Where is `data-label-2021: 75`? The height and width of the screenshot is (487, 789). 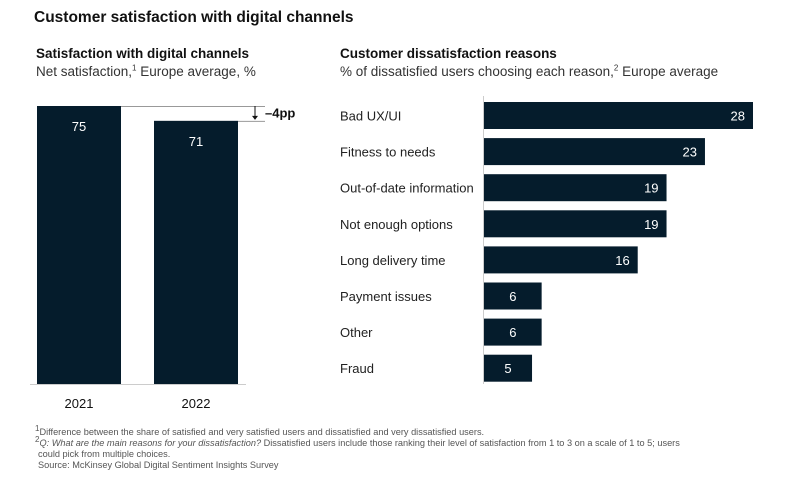
data-label-2021: 75 is located at coordinates (79, 126).